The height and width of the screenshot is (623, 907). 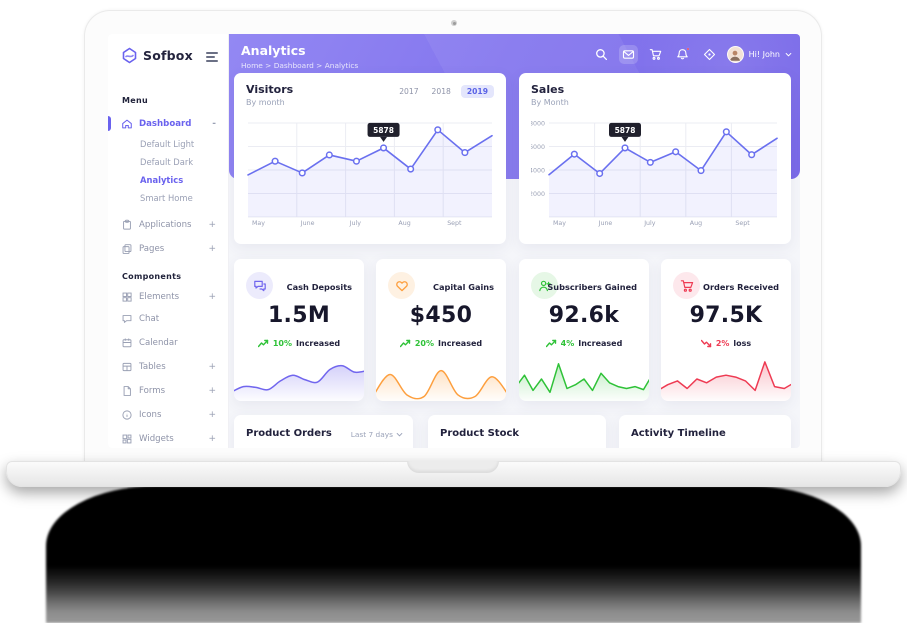 I want to click on collapse-icon: -, so click(x=214, y=124).